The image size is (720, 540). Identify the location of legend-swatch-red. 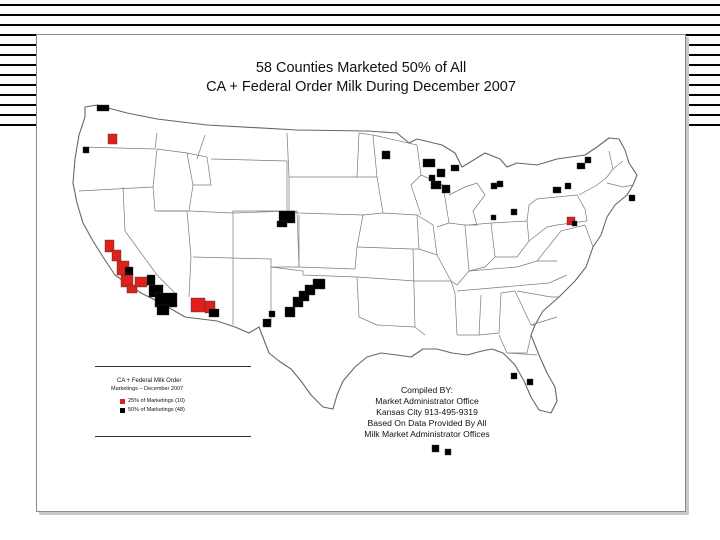
(122, 401).